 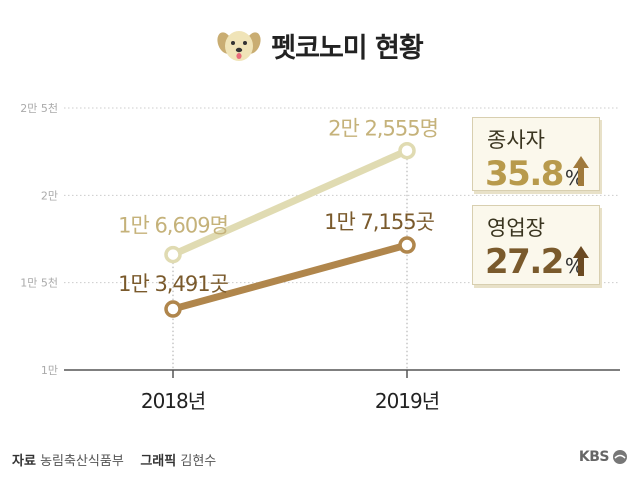 I want to click on workers-stat-value: 35.8, so click(x=524, y=174).